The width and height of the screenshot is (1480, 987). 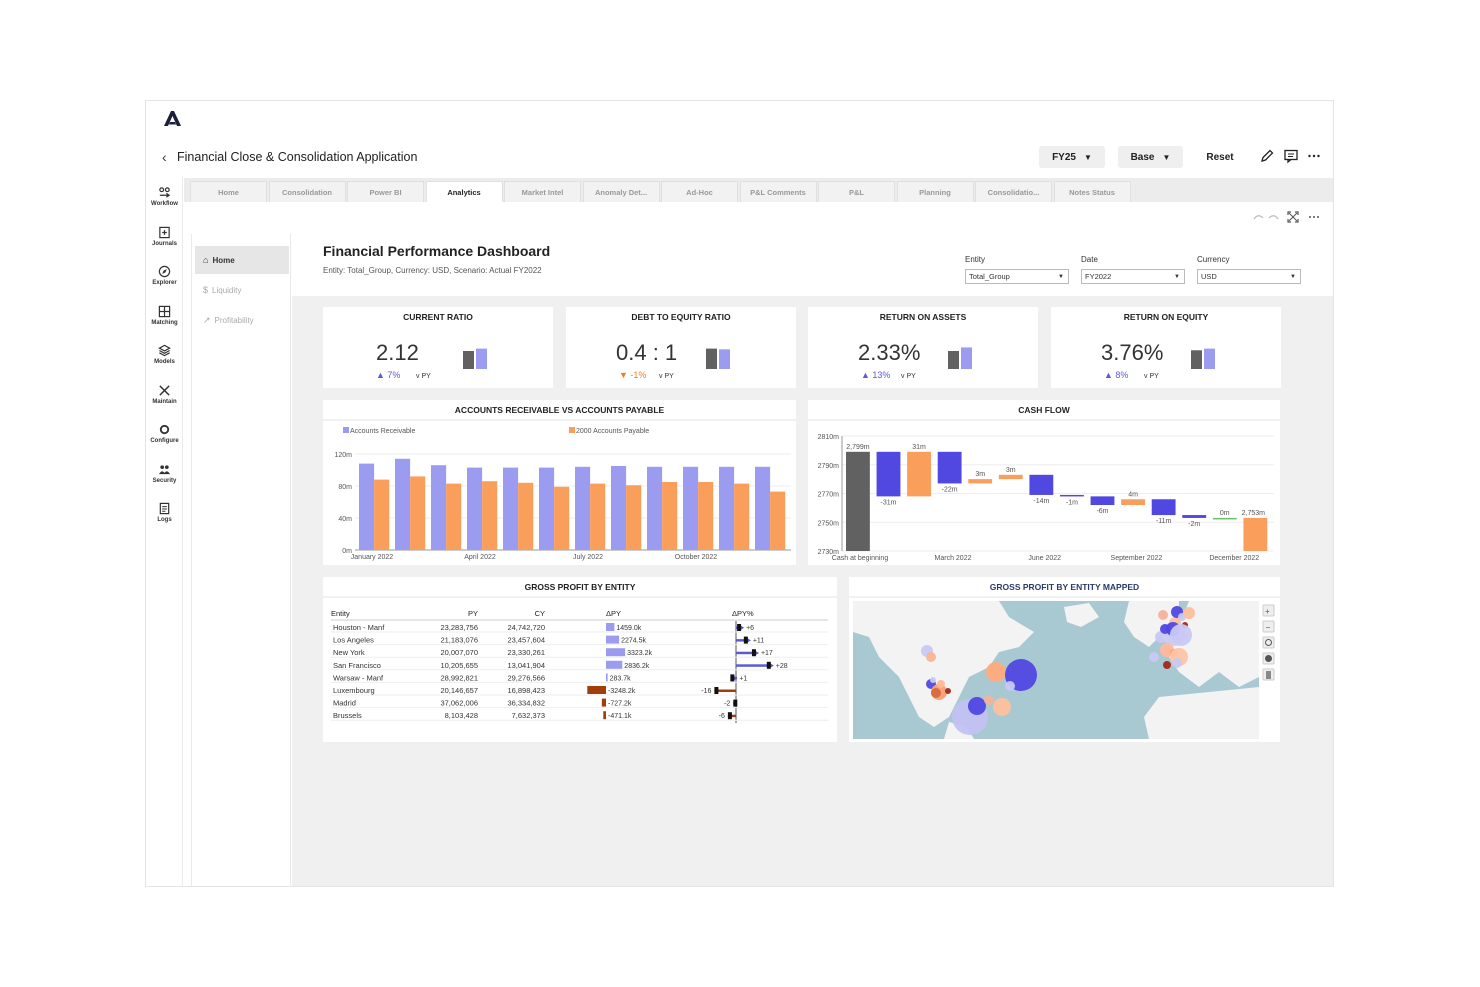 What do you see at coordinates (340, 613) in the screenshot?
I see `column-header: Entity` at bounding box center [340, 613].